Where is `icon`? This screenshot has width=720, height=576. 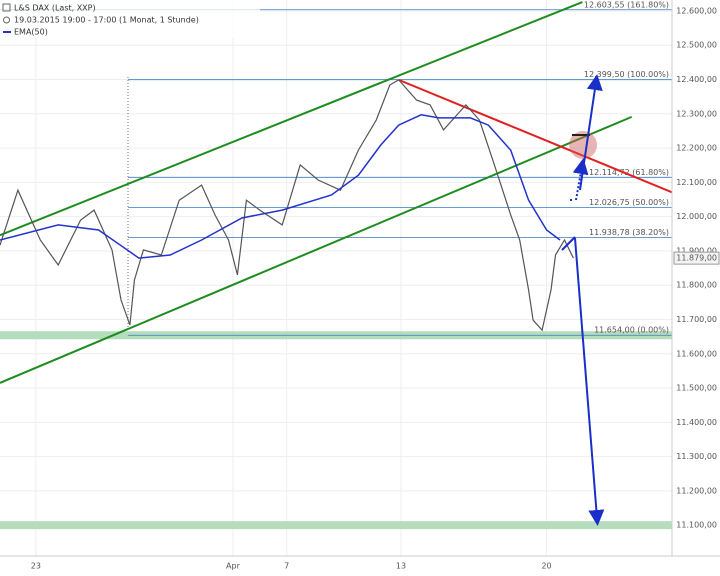 icon is located at coordinates (6, 7).